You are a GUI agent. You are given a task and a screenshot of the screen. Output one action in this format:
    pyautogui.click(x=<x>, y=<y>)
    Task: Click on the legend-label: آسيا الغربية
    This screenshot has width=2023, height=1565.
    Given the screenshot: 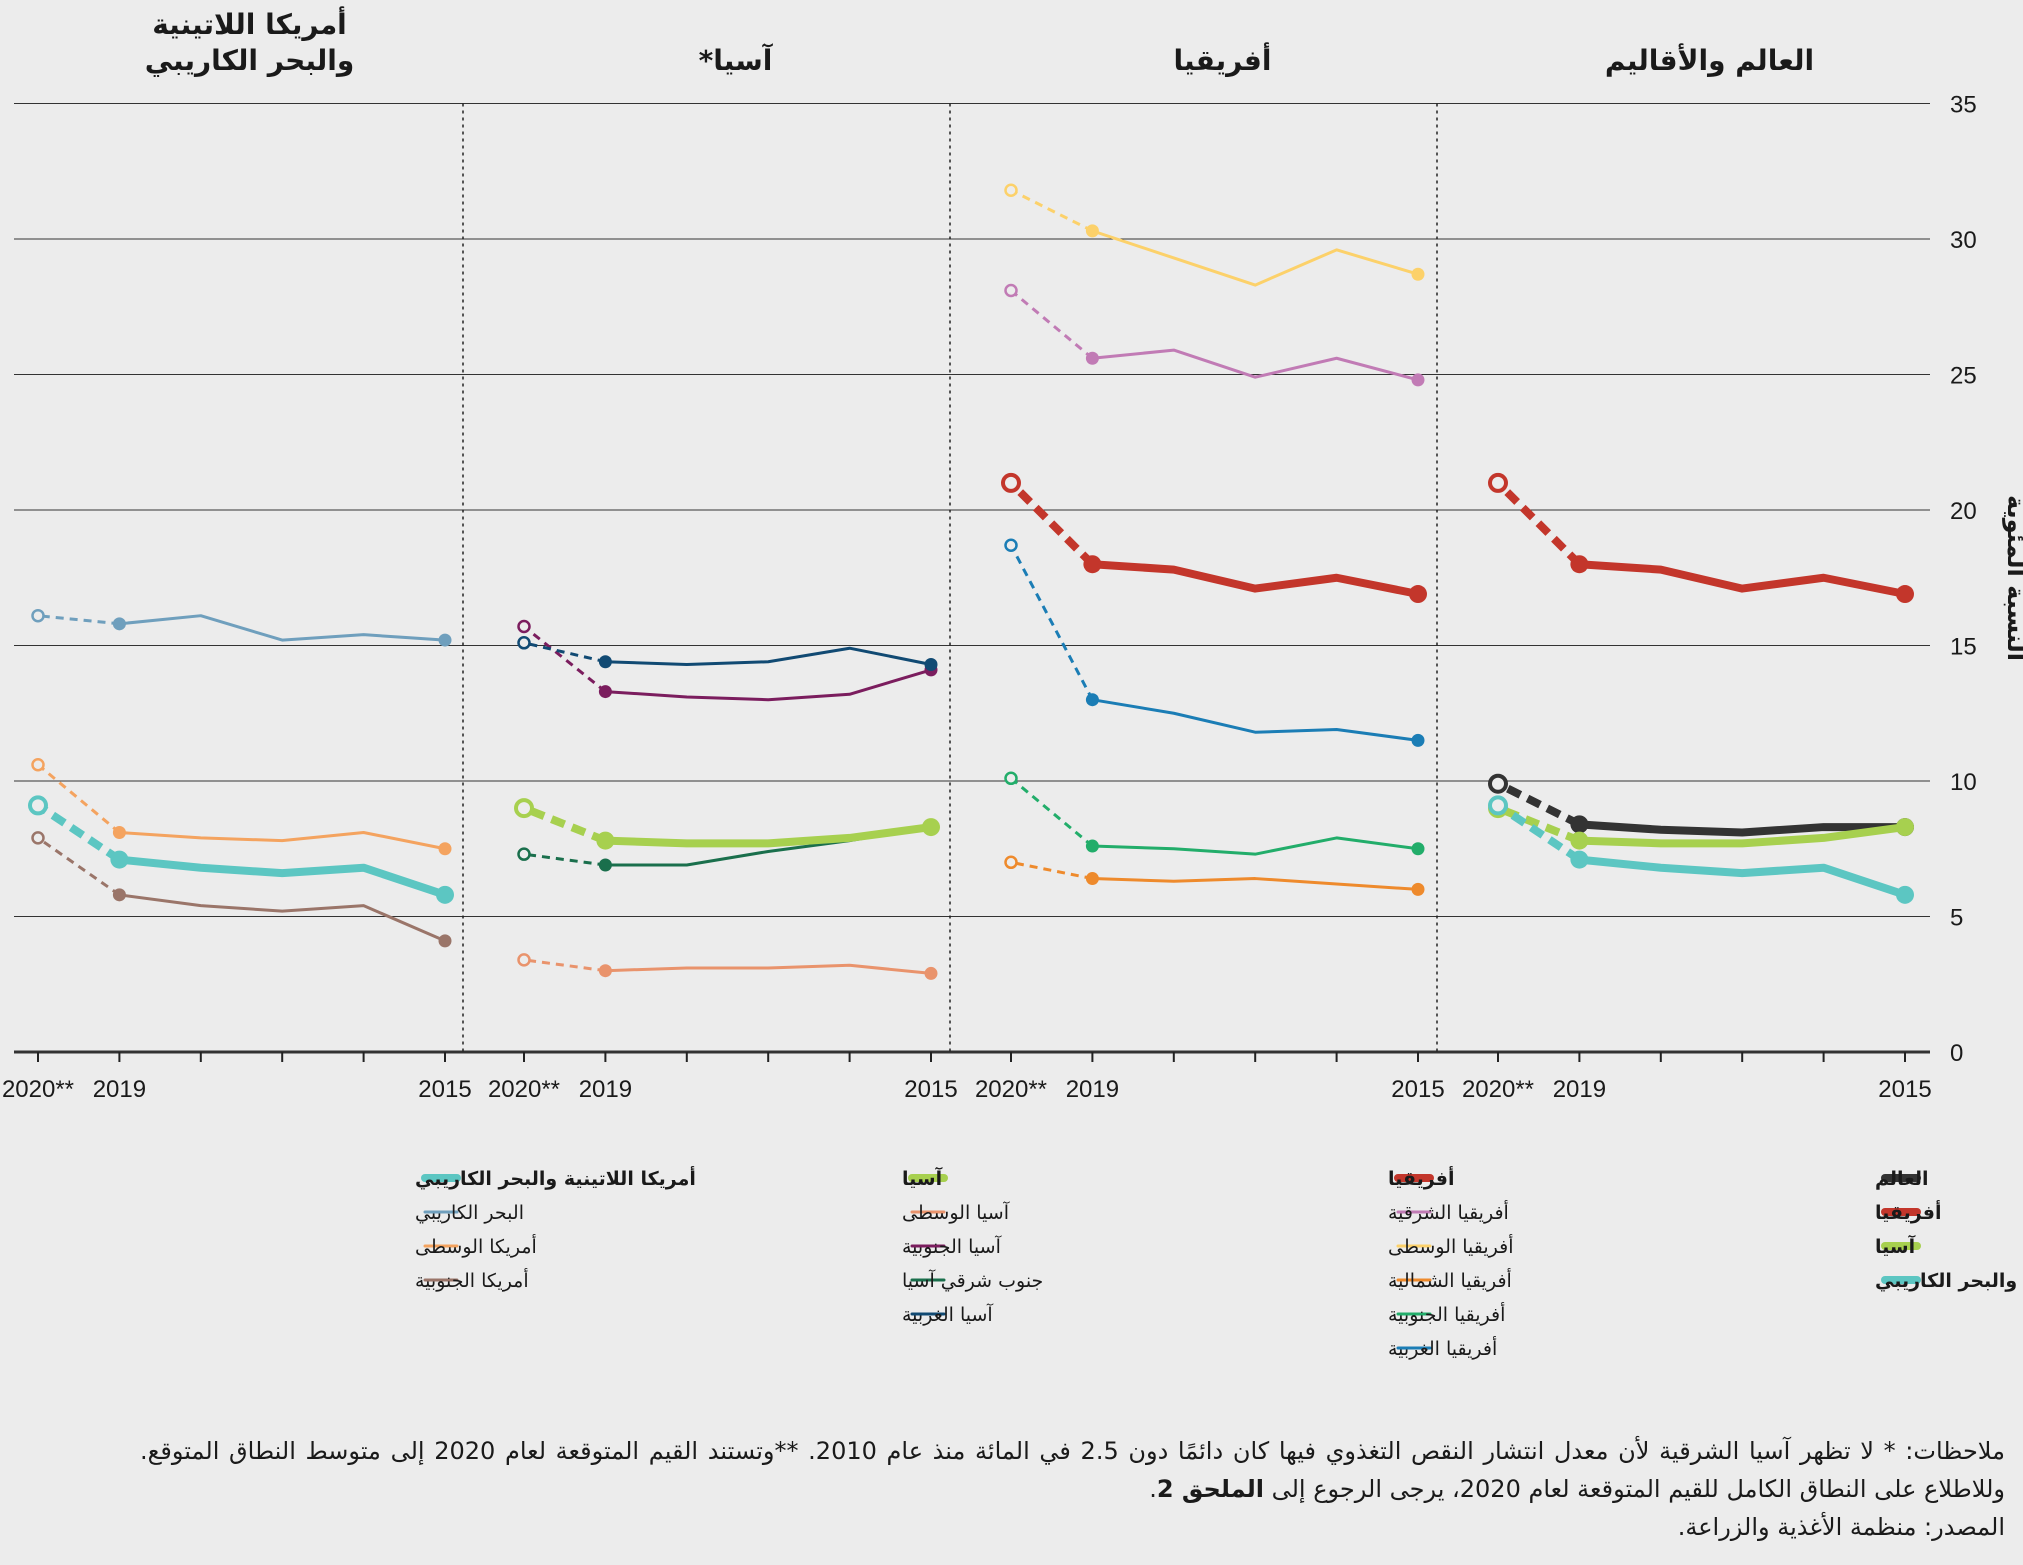 What is the action you would take?
    pyautogui.click(x=947, y=1314)
    